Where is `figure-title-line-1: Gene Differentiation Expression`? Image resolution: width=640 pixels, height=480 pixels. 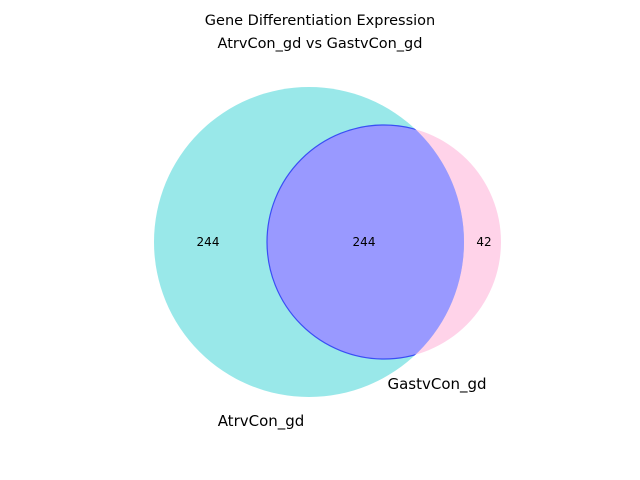
figure-title-line-1: Gene Differentiation Expression is located at coordinates (320, 21).